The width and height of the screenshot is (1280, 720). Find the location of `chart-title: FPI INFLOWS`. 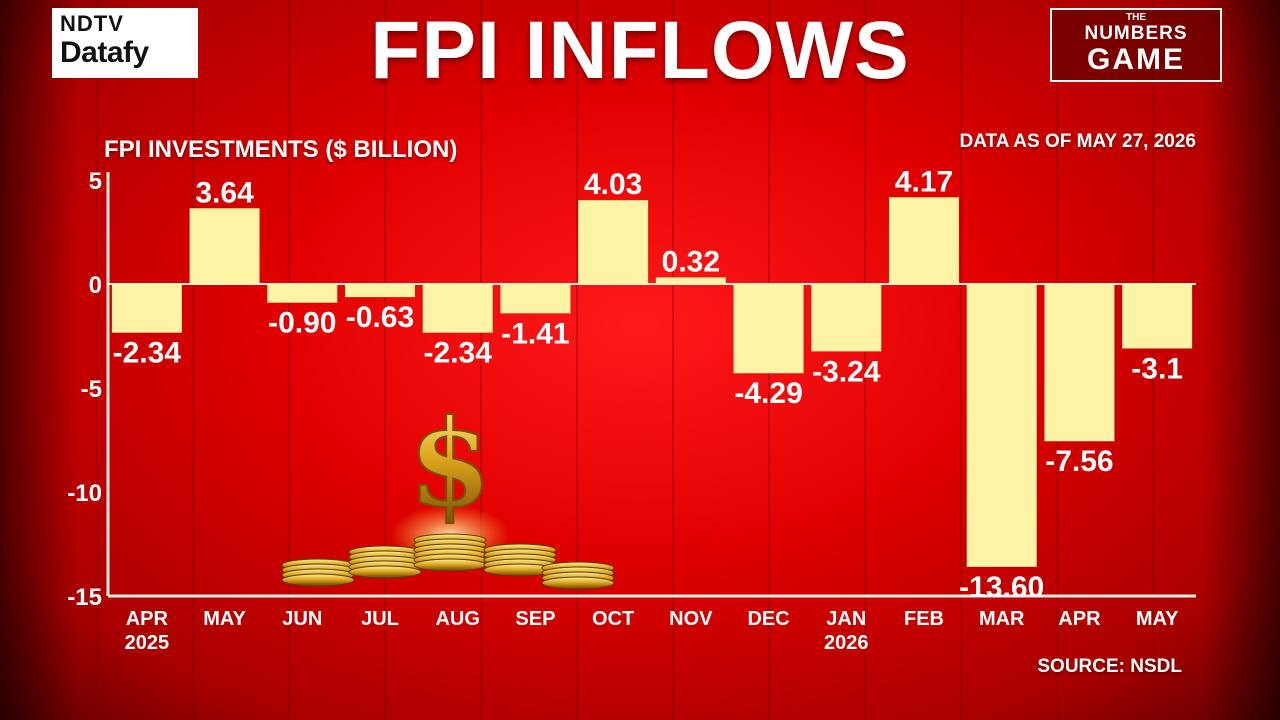

chart-title: FPI INFLOWS is located at coordinates (640, 50).